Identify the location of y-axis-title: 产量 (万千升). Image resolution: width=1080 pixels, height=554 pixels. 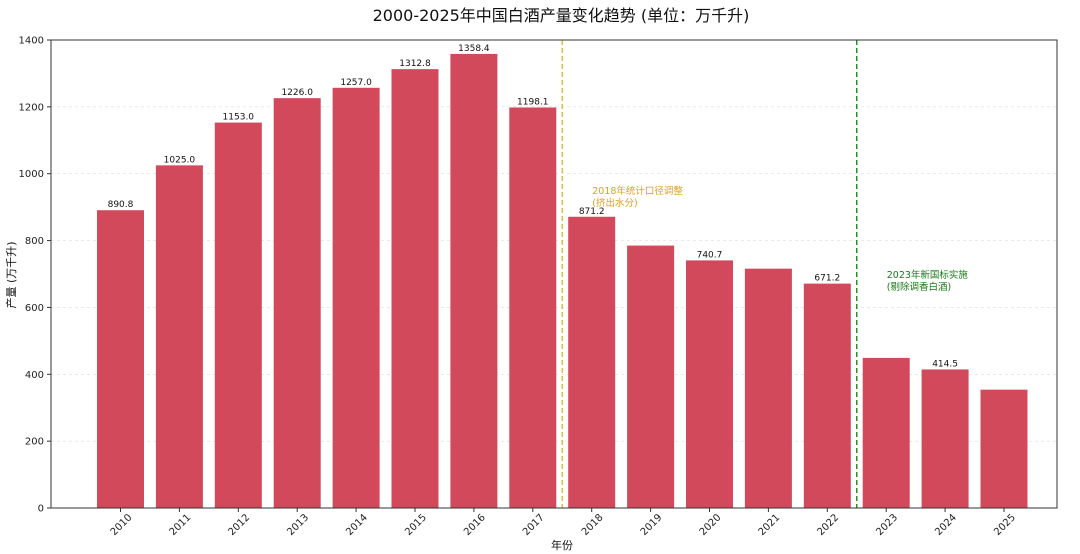
(11, 274).